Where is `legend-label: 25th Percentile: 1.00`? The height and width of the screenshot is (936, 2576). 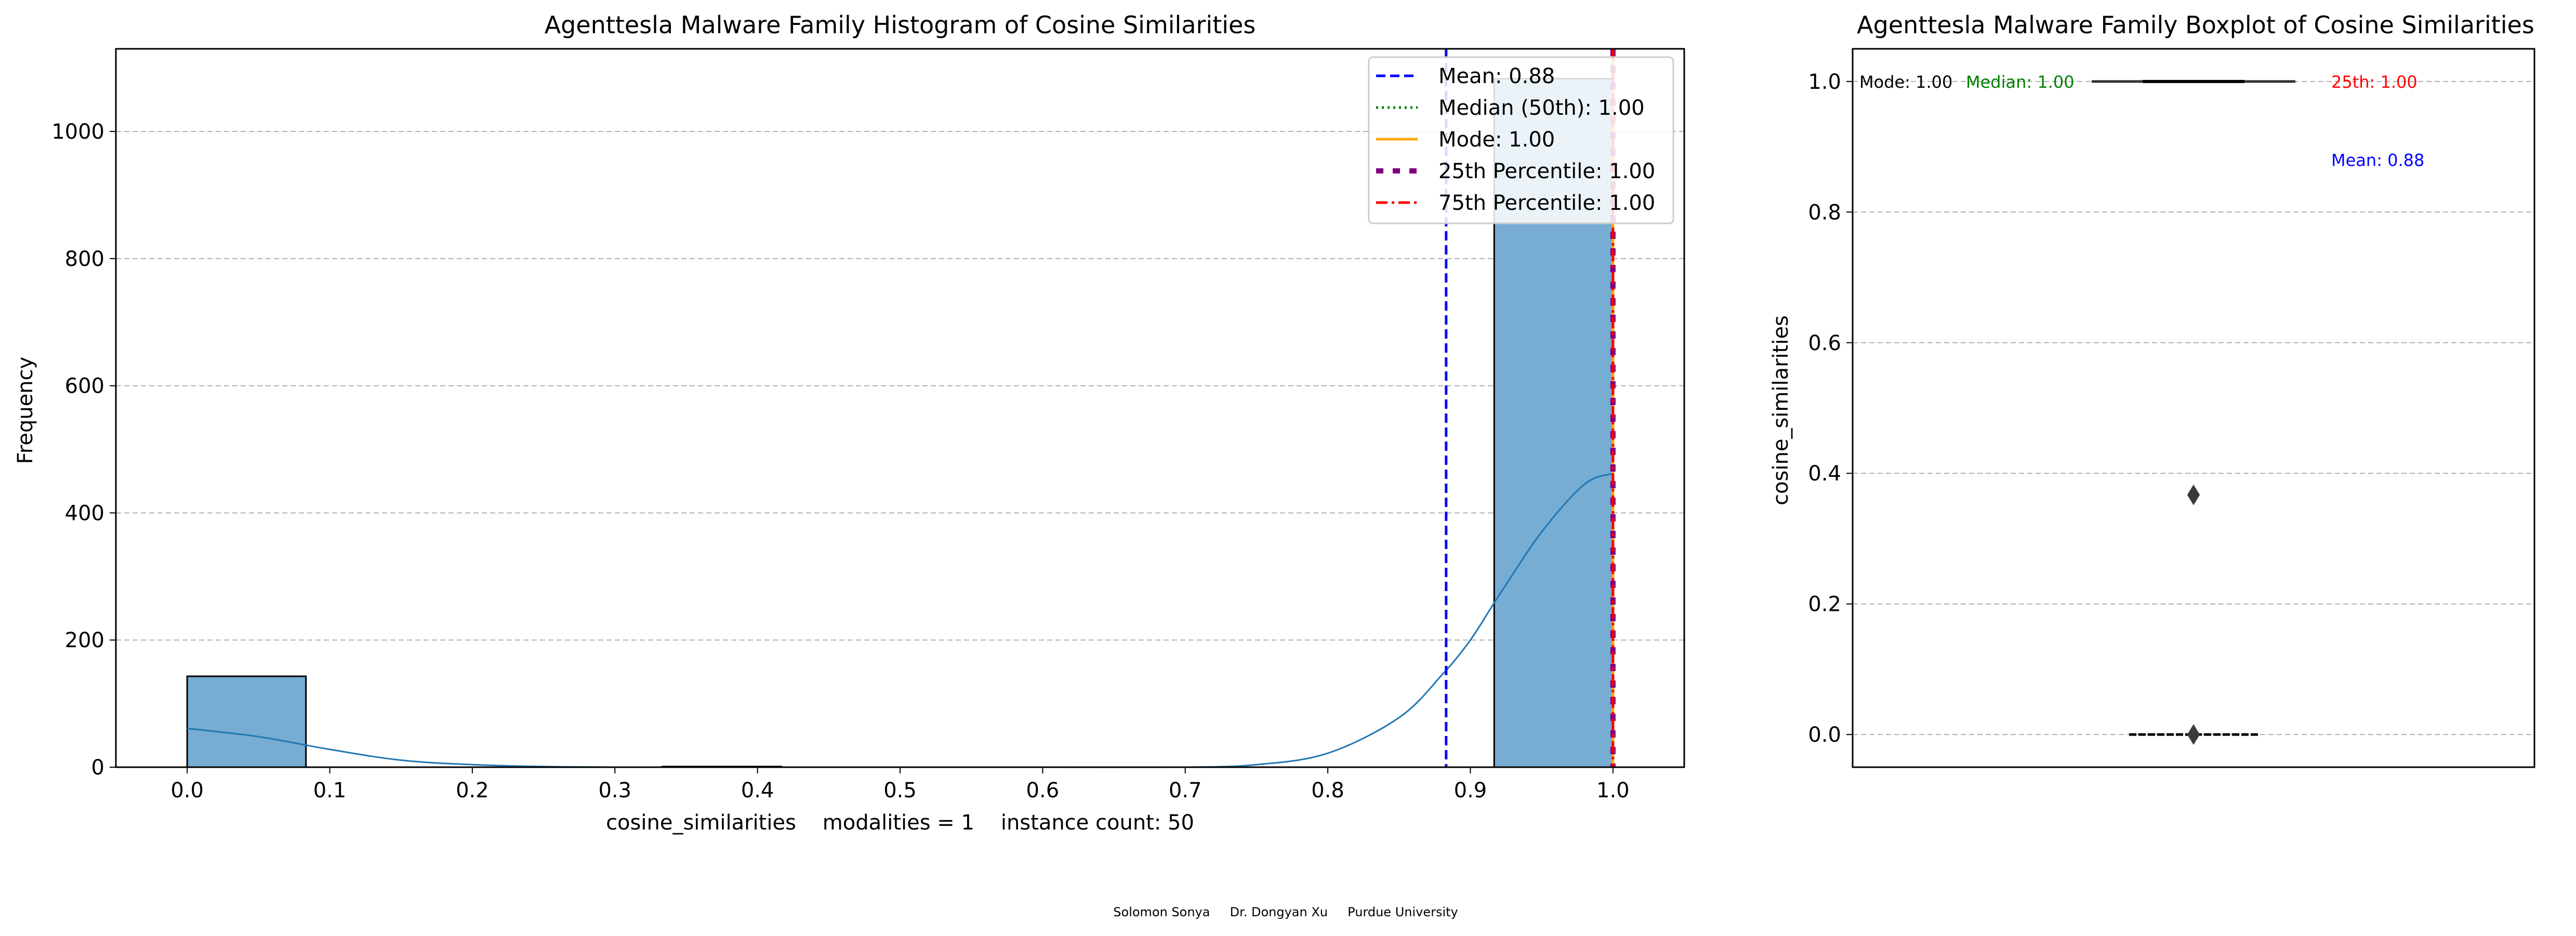 legend-label: 25th Percentile: 1.00 is located at coordinates (1546, 171).